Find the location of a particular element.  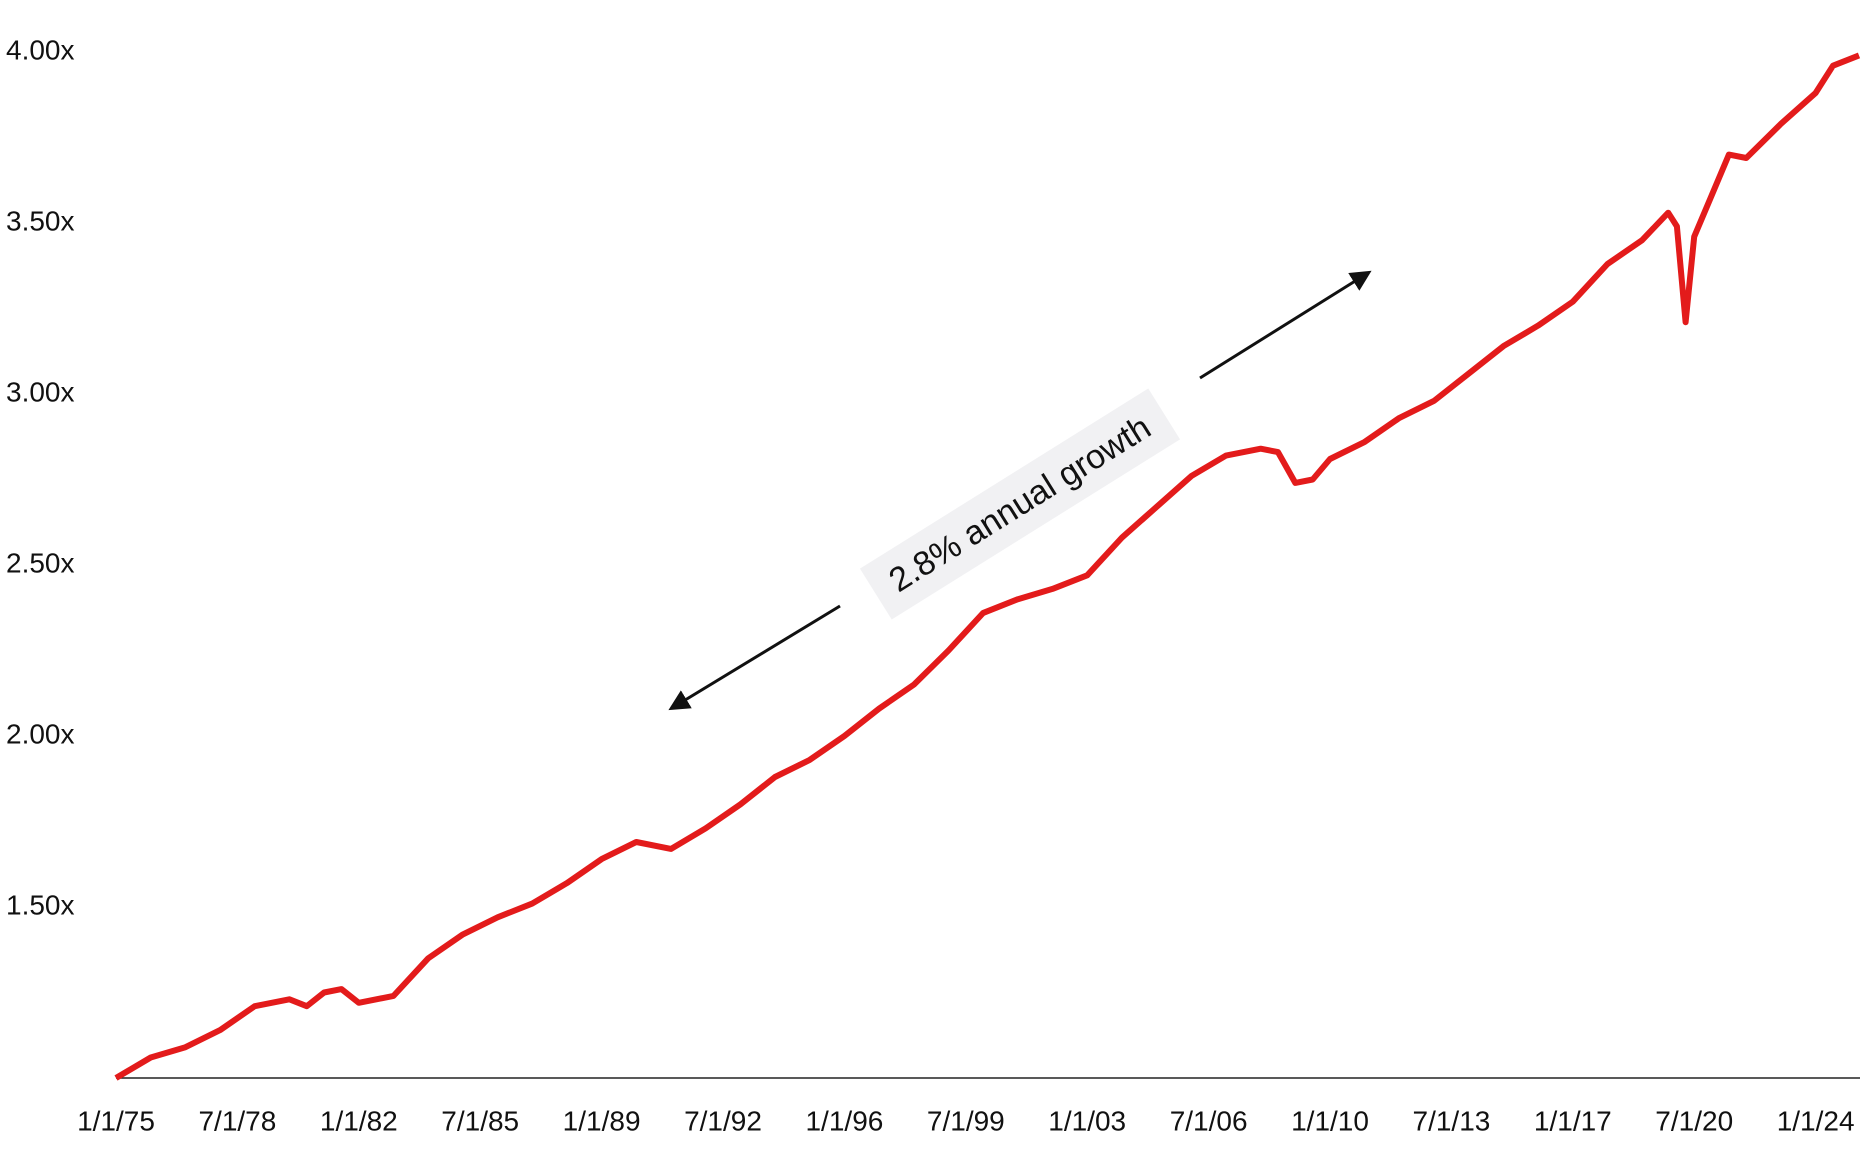

annotation: 2.8% annual growth is located at coordinates (1020, 504).